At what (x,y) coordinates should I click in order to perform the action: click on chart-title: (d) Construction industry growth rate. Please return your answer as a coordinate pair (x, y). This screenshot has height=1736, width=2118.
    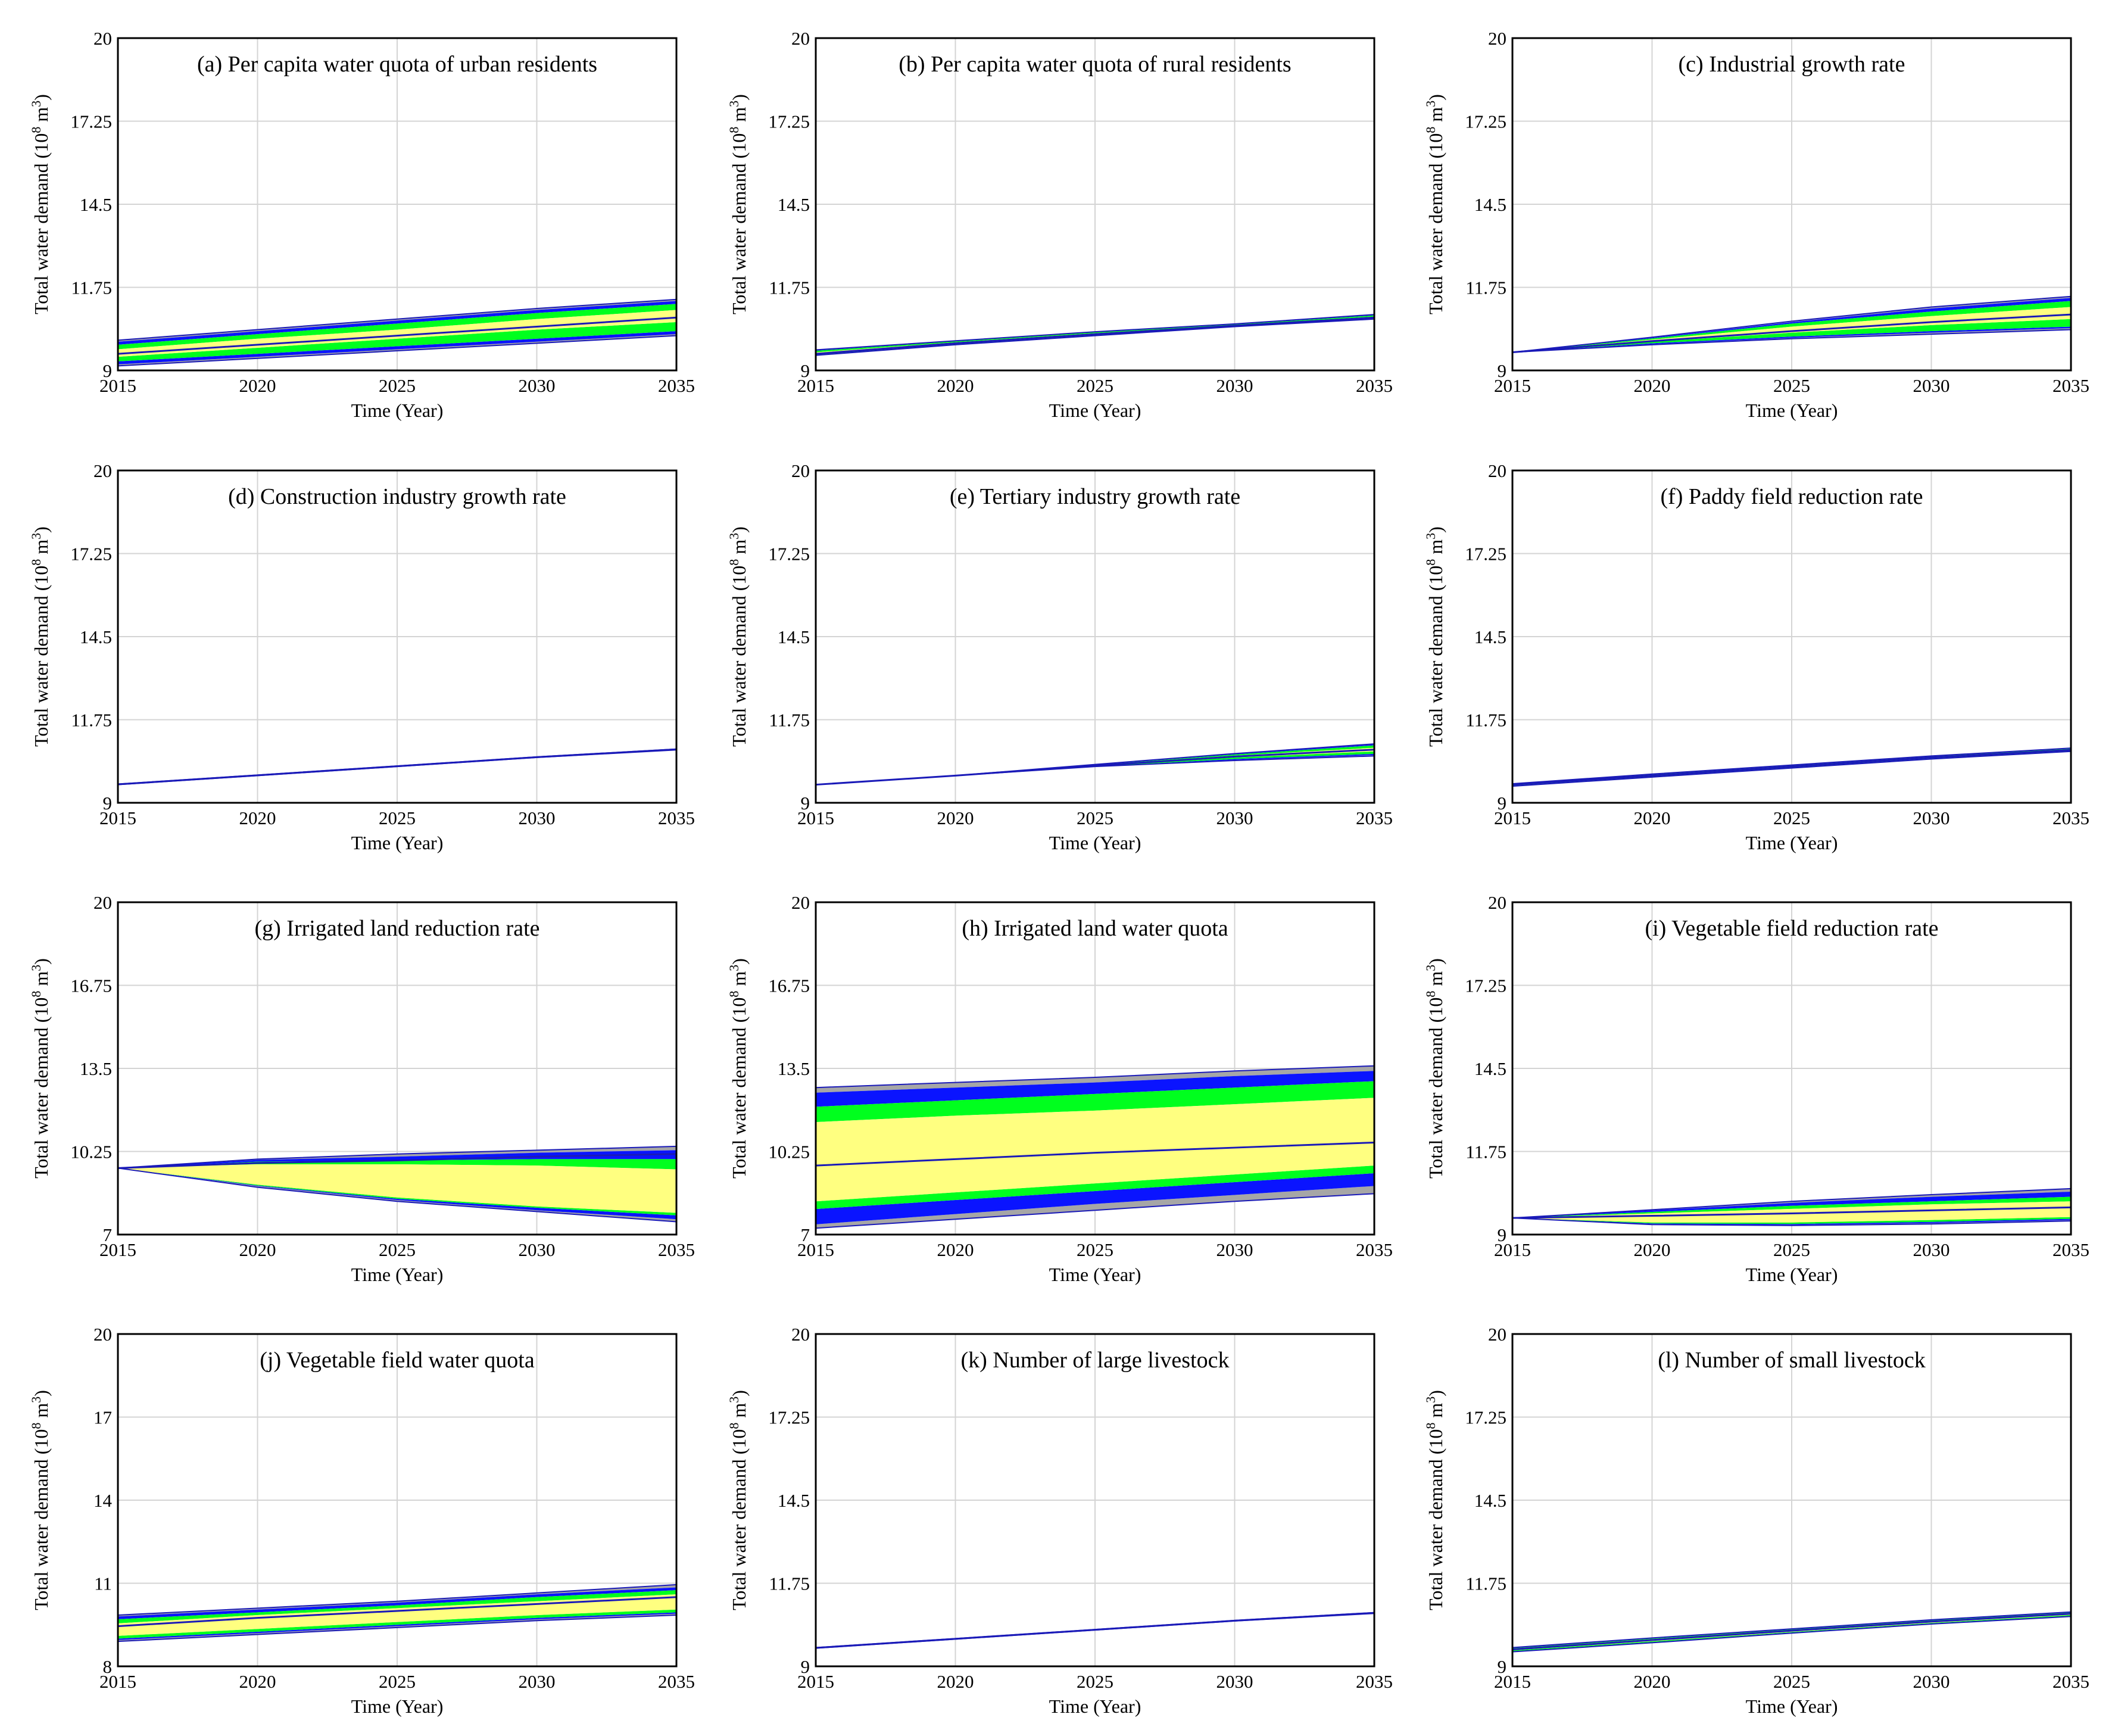
    Looking at the image, I should click on (397, 496).